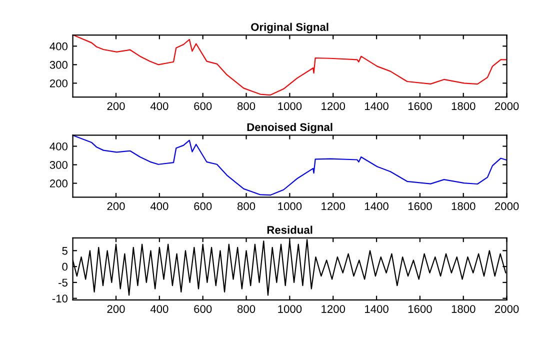 The width and height of the screenshot is (560, 337). I want to click on chart-title: Residual, so click(289, 230).